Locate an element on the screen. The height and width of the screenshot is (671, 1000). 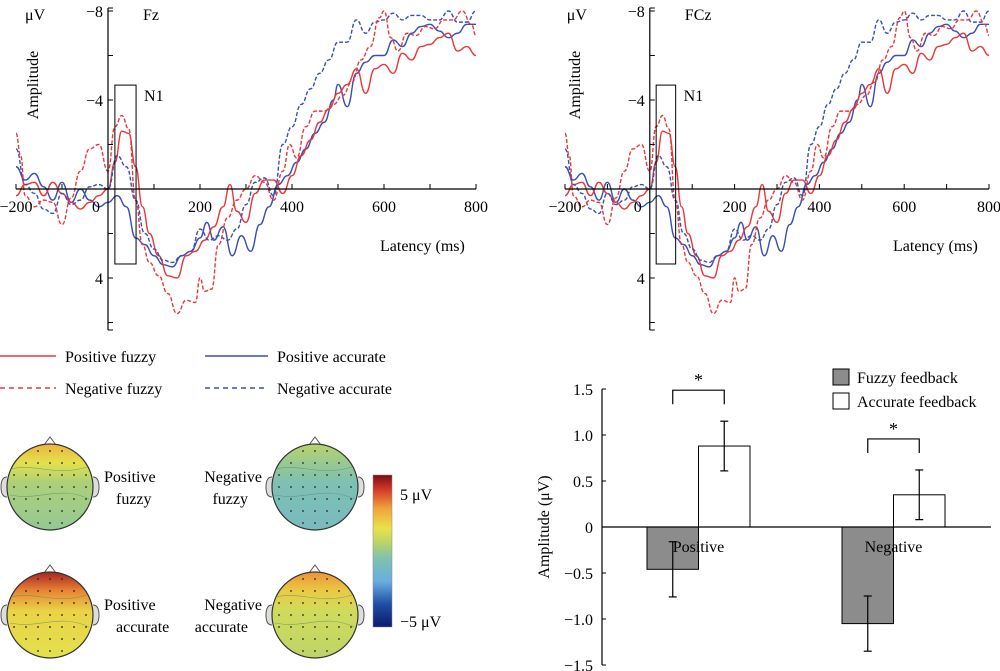
x-tick-label: 600 is located at coordinates (904, 207).